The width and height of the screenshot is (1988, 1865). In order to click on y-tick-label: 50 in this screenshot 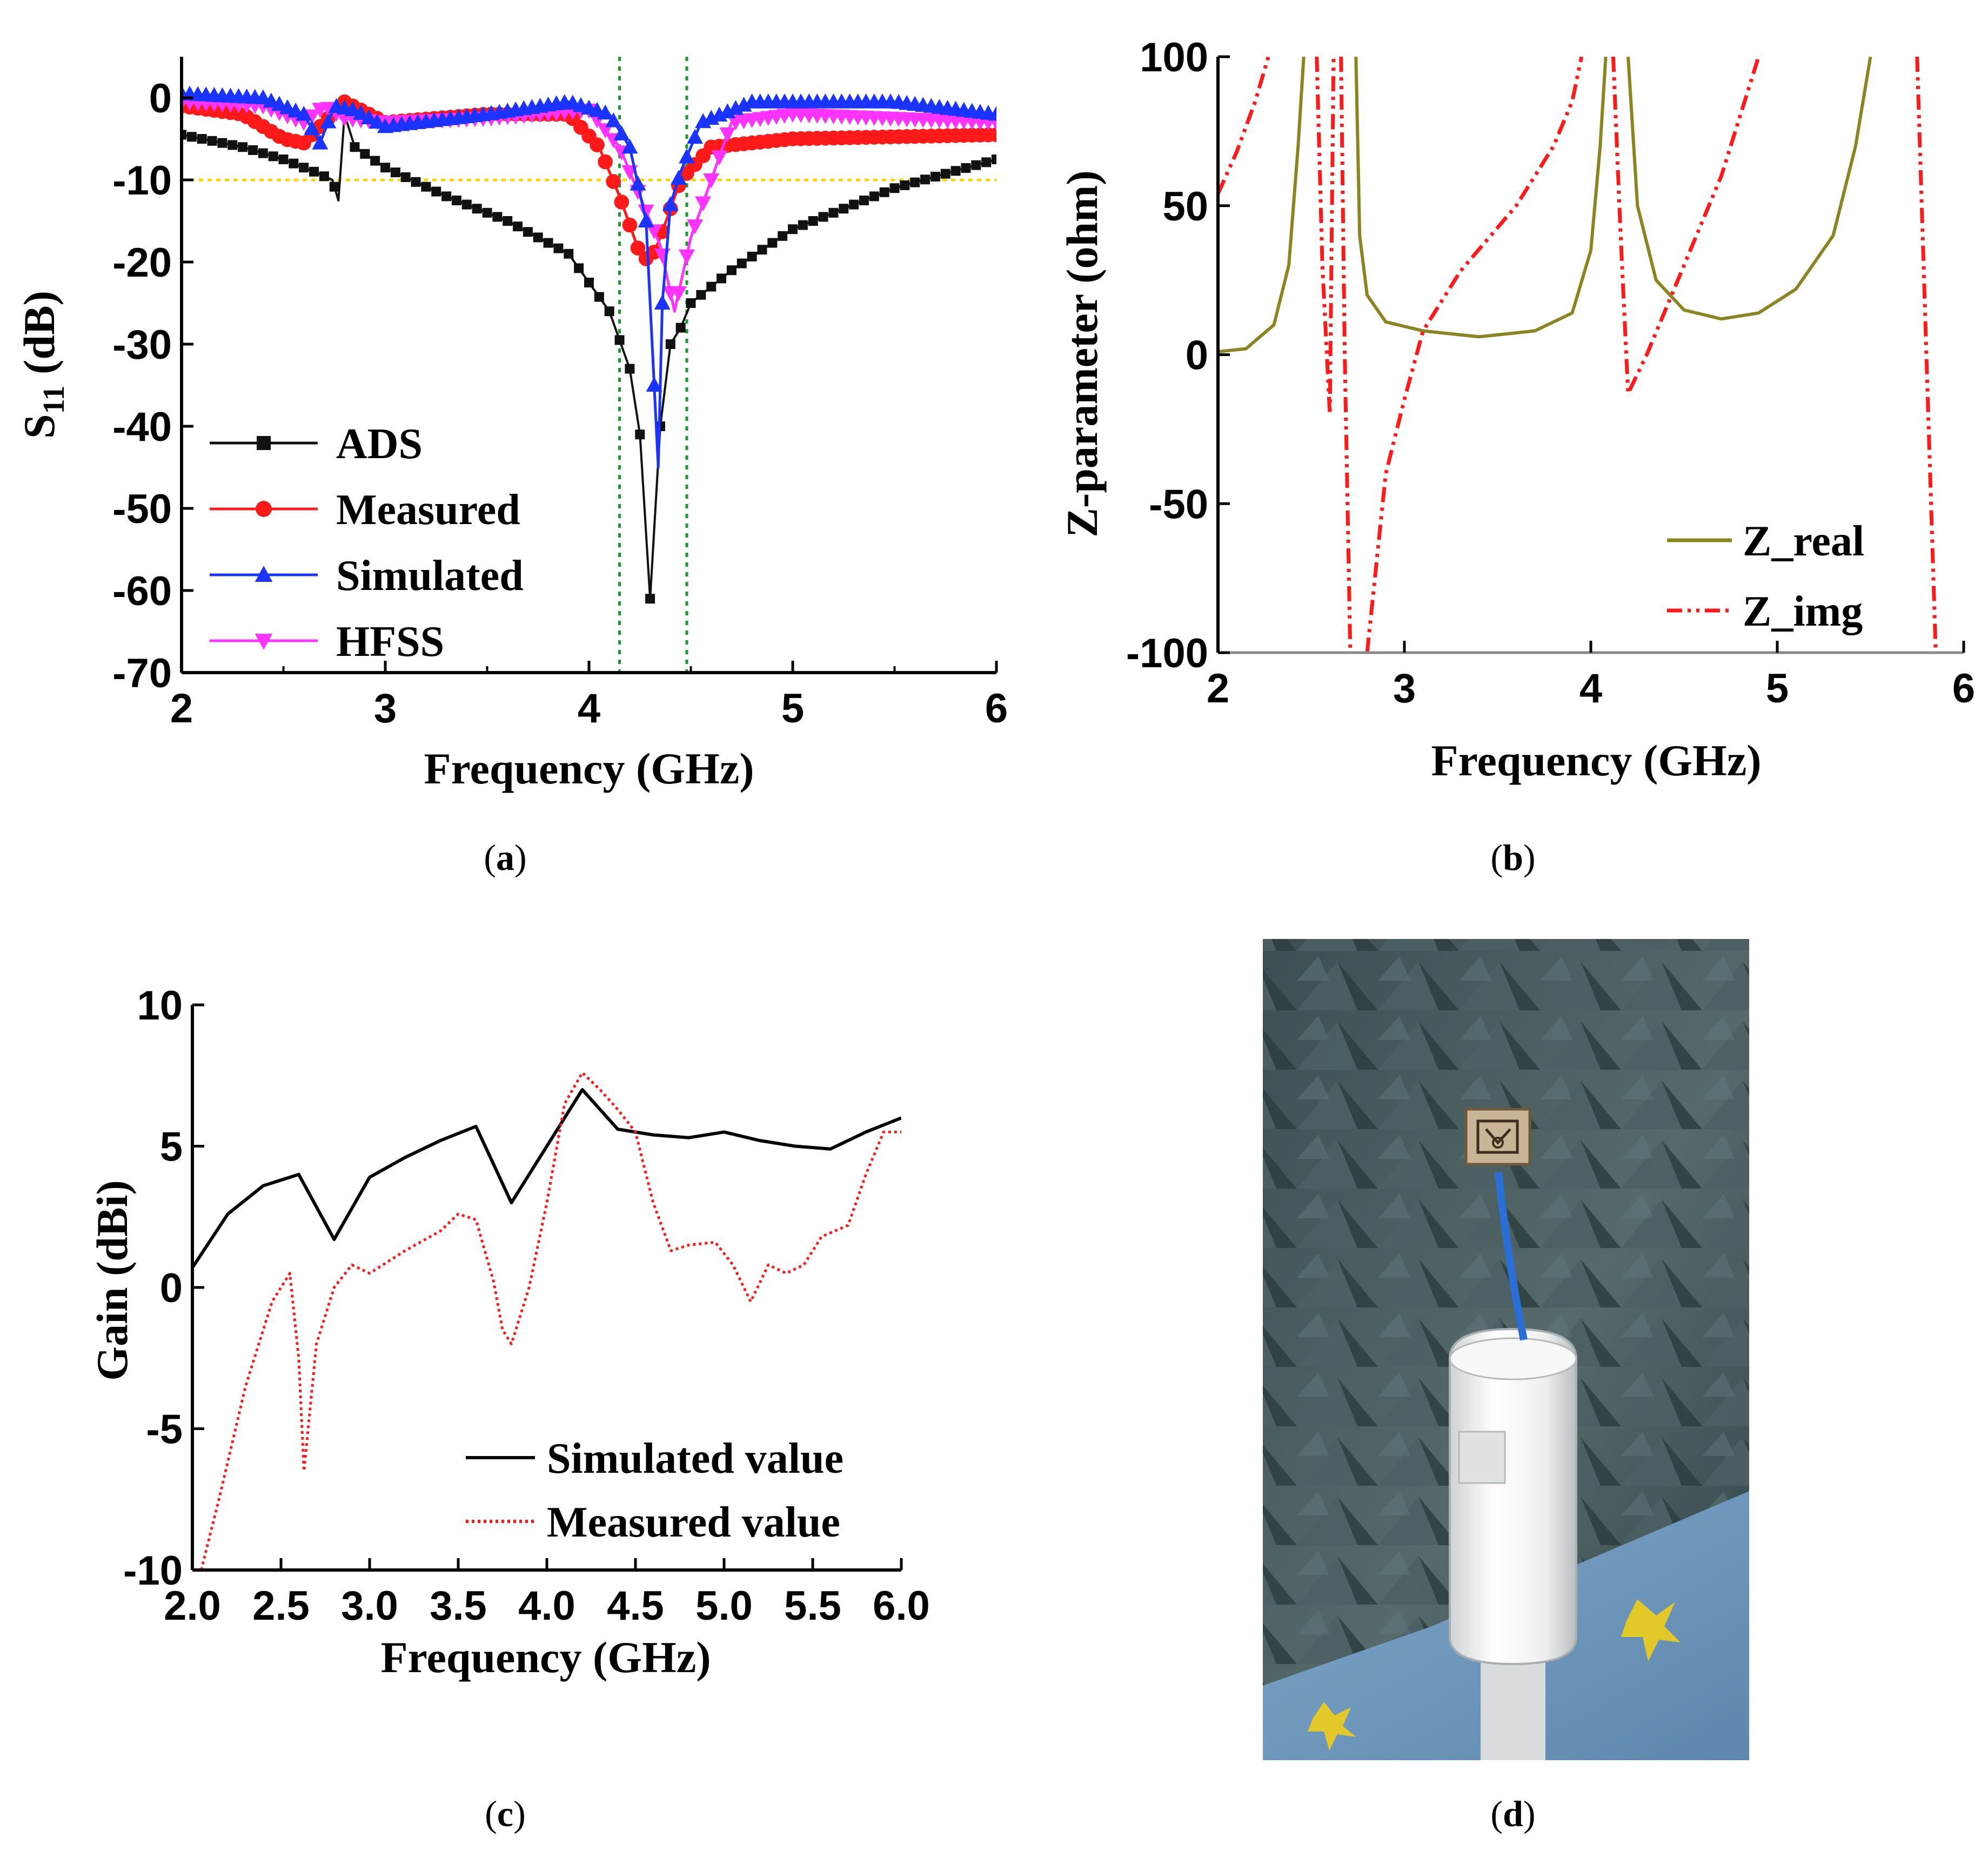, I will do `click(1185, 207)`.